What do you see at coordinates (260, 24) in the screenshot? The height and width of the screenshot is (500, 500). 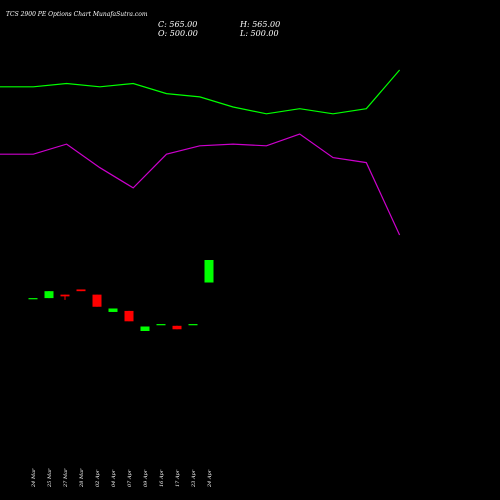 I see `high-value: H: 565.00` at bounding box center [260, 24].